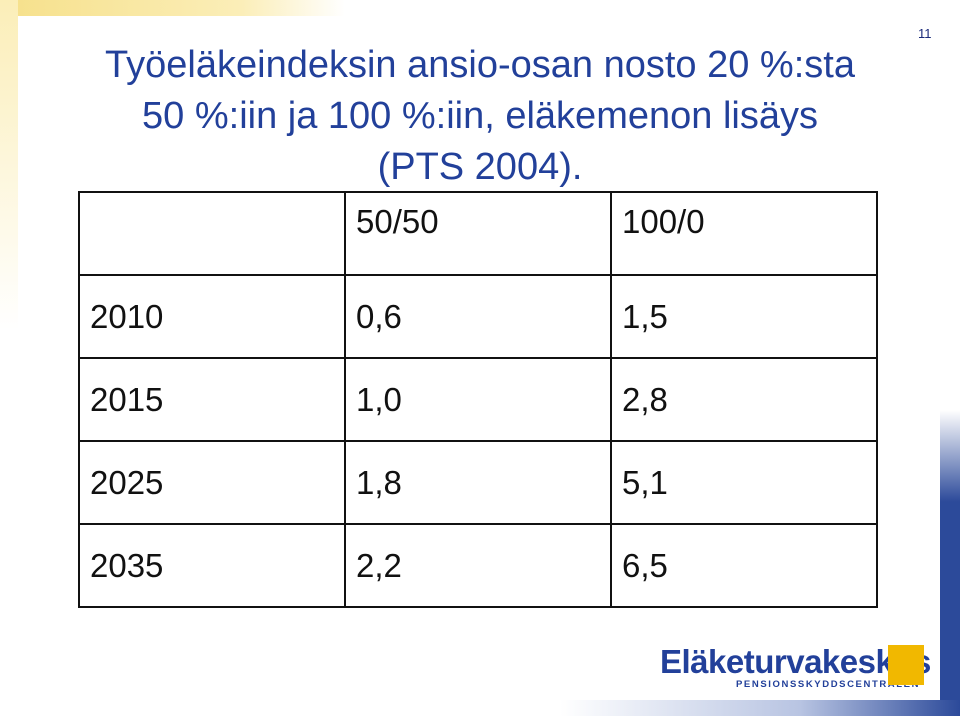 Image resolution: width=960 pixels, height=716 pixels. Describe the element at coordinates (925, 33) in the screenshot. I see `page-number: 11` at that location.